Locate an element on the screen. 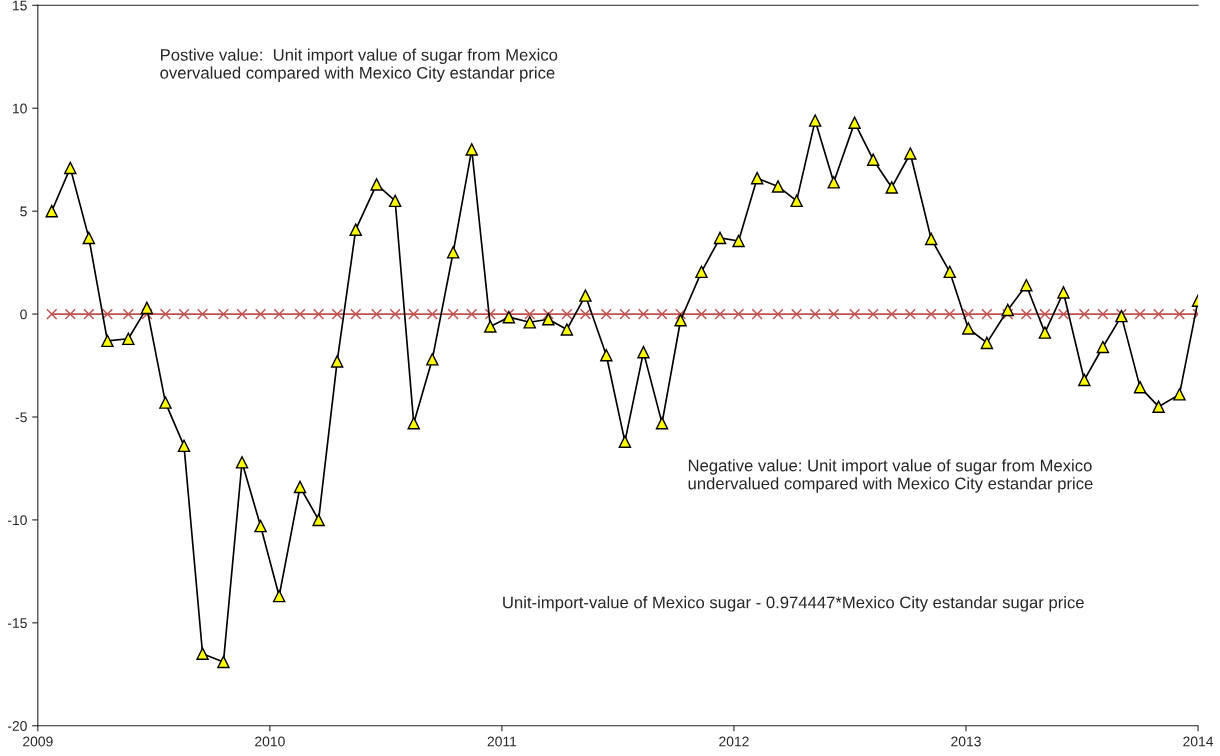 This screenshot has width=1220, height=756. annotation: Postive value: Unit import value of sugar from Mexico overvalued compared with Mexico City estandar price is located at coordinates (359, 65).